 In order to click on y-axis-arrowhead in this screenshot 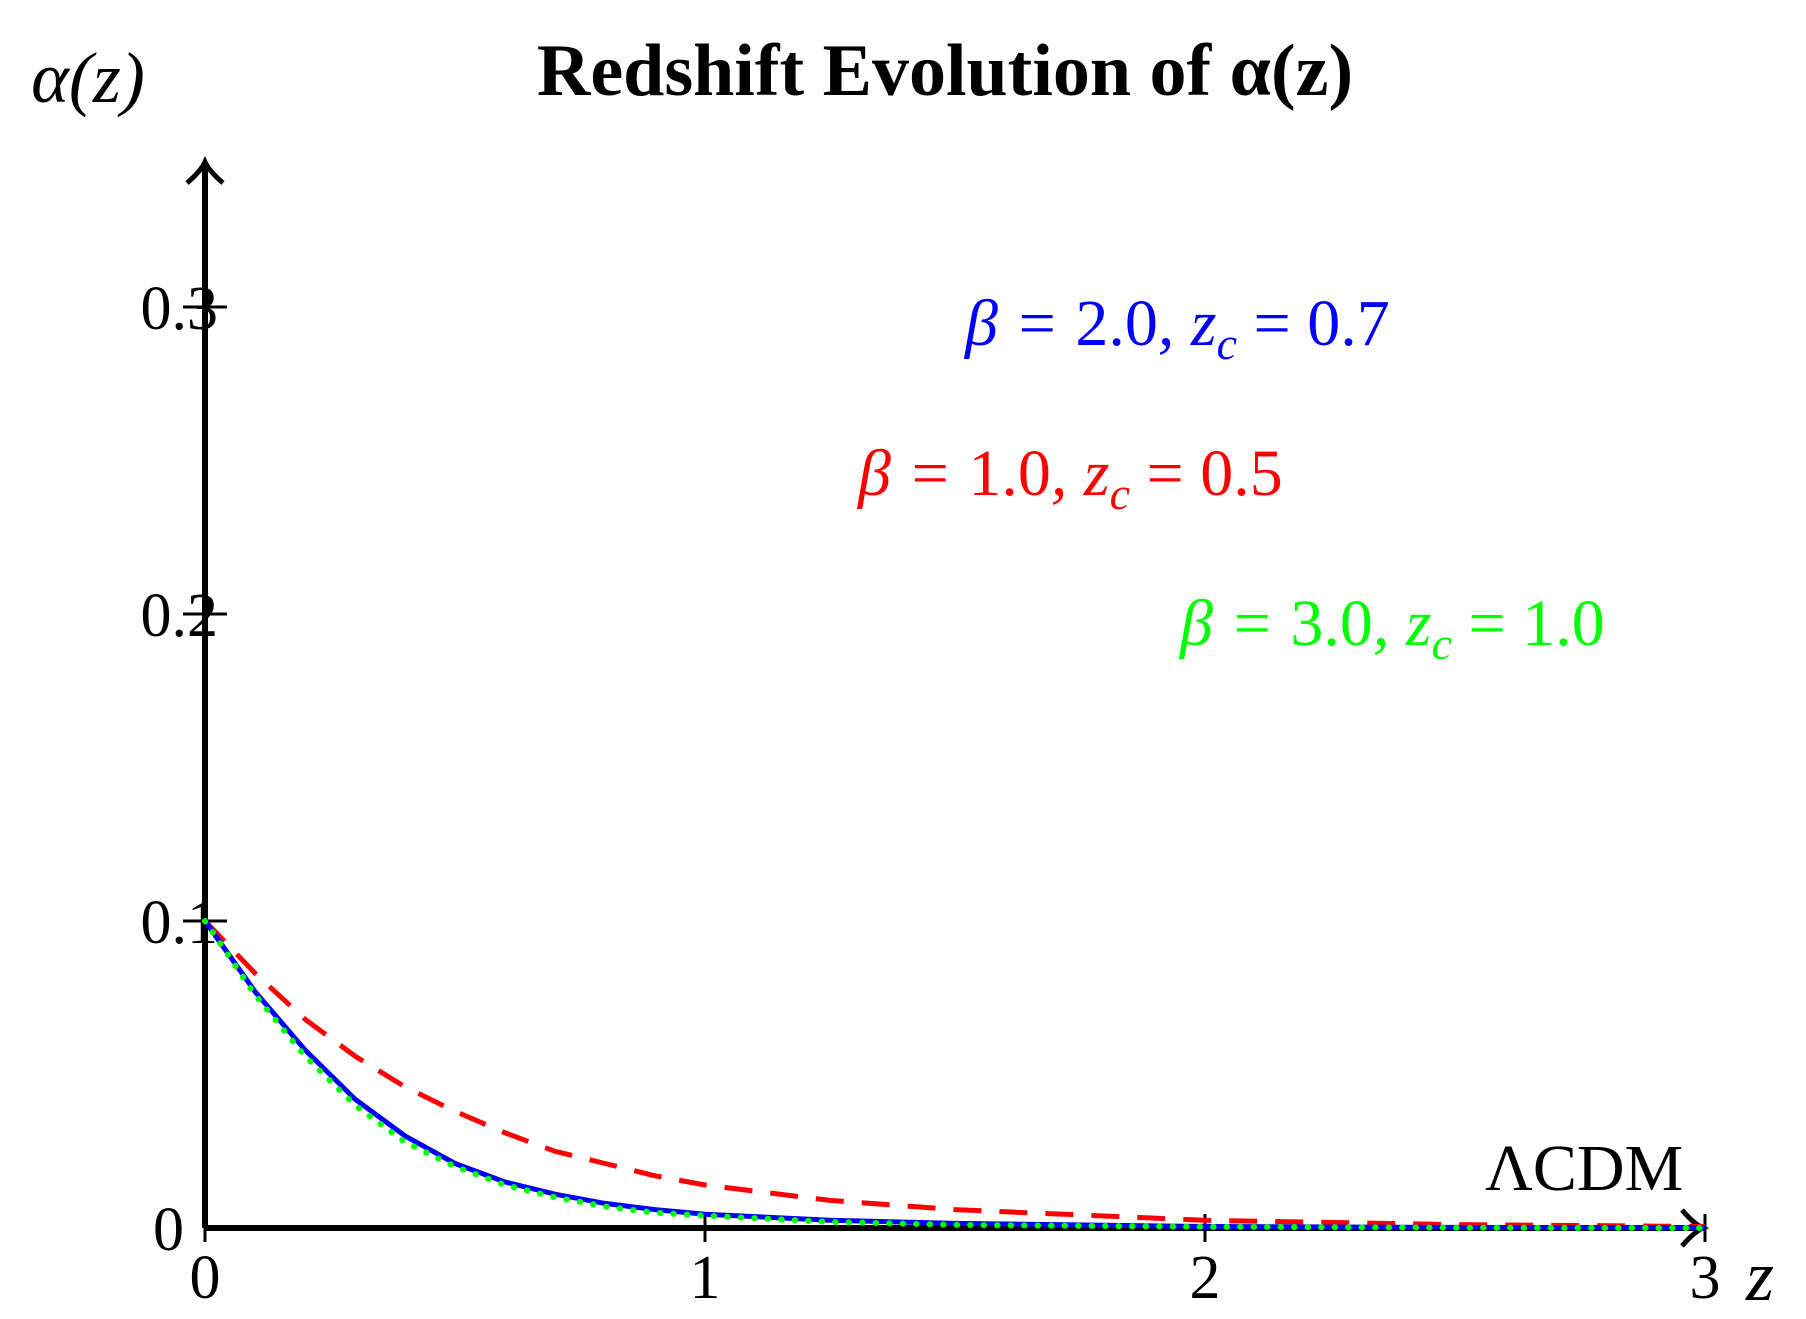, I will do `click(205, 170)`.